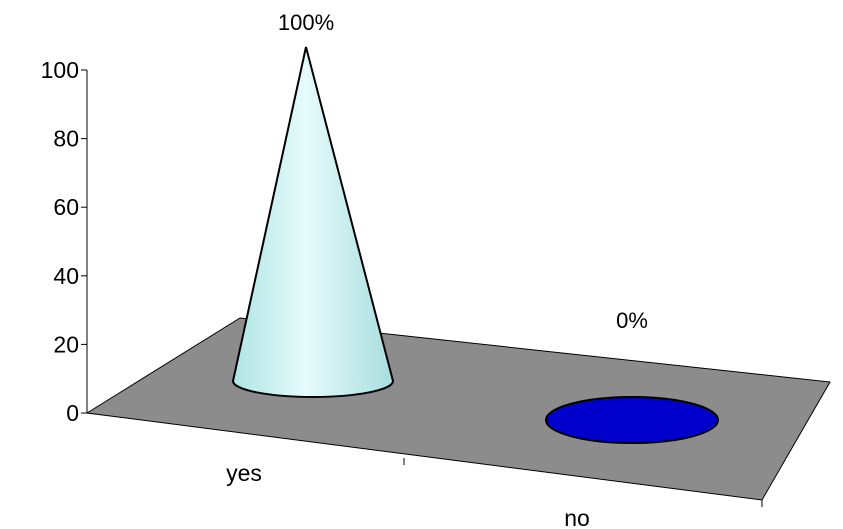 This screenshot has height=529, width=843. Describe the element at coordinates (244, 473) in the screenshot. I see `x-tick-label-yes: yes` at that location.